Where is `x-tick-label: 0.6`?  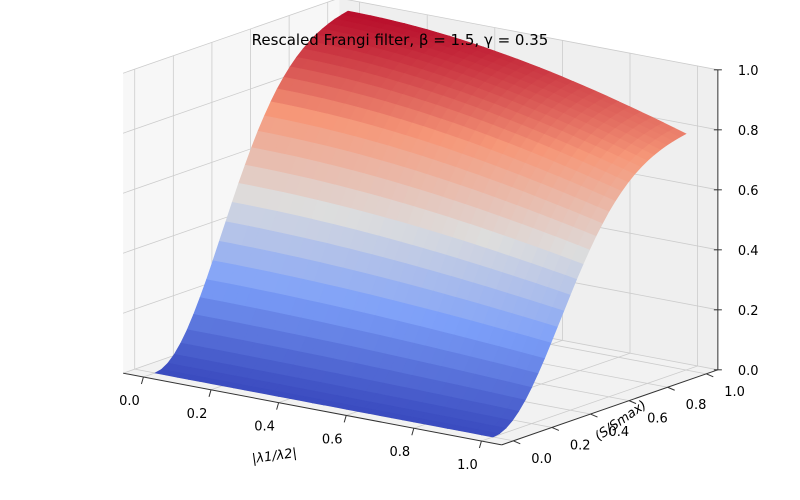 x-tick-label: 0.6 is located at coordinates (332, 439).